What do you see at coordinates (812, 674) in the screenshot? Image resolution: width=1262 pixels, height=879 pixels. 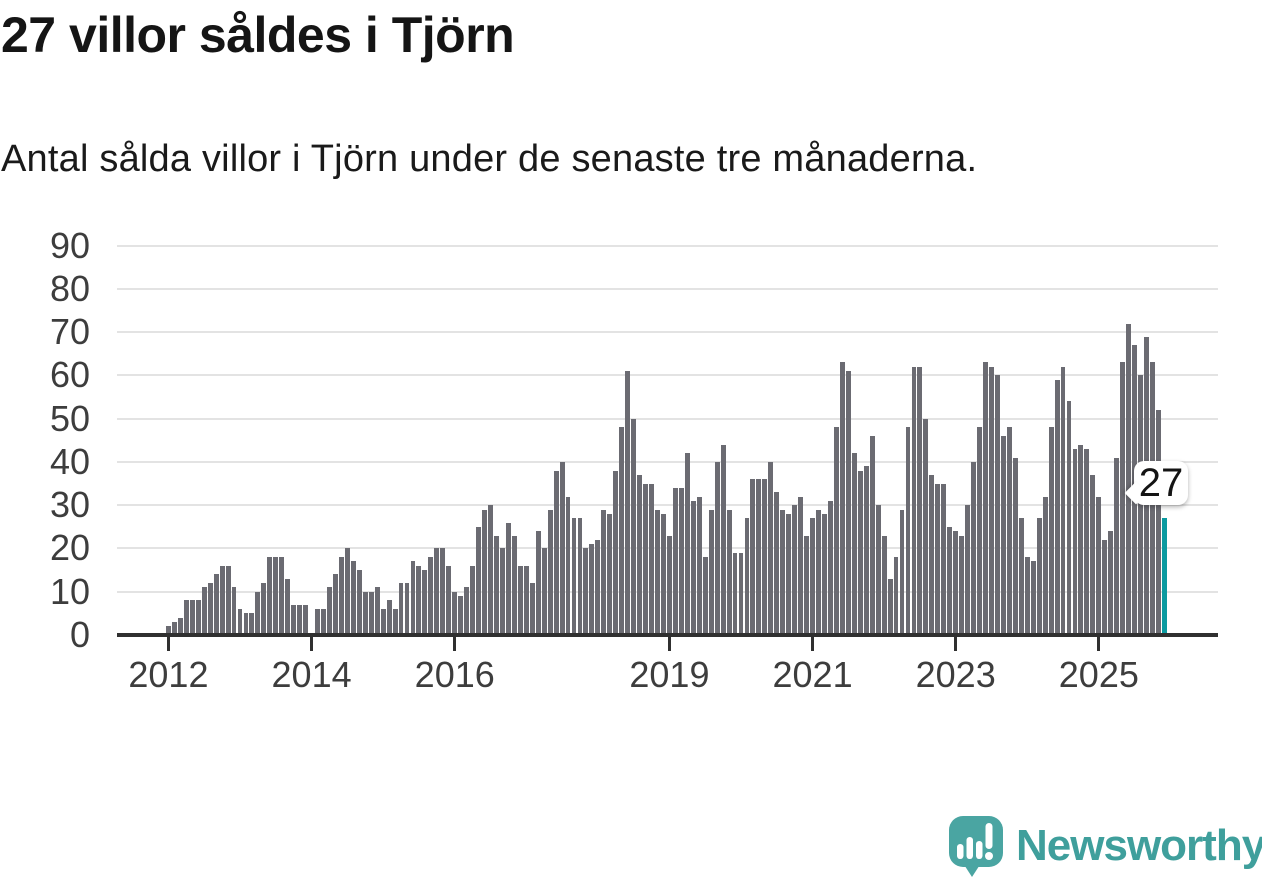 I see `x-axis-label-2021: 2021` at bounding box center [812, 674].